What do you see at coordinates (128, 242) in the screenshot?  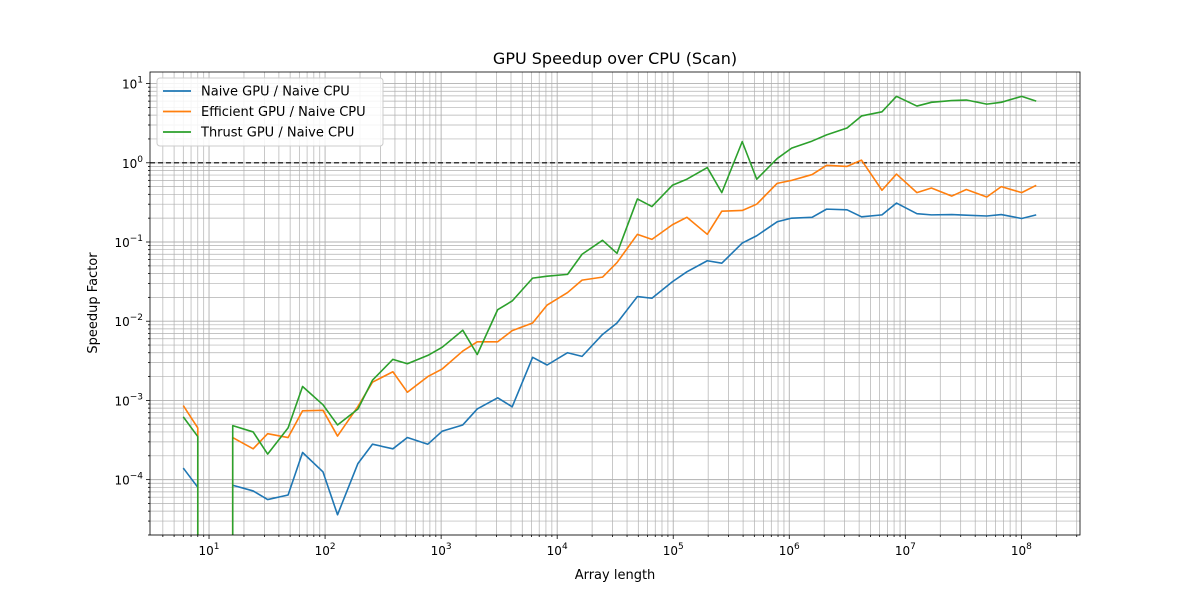 I see `y-tick-label: 10⁻¹` at bounding box center [128, 242].